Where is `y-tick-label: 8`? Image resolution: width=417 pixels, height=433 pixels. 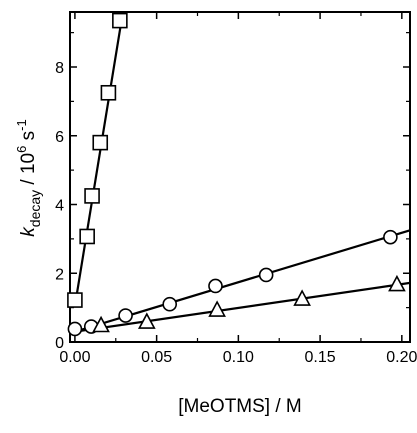
y-tick-label: 8 is located at coordinates (59, 68).